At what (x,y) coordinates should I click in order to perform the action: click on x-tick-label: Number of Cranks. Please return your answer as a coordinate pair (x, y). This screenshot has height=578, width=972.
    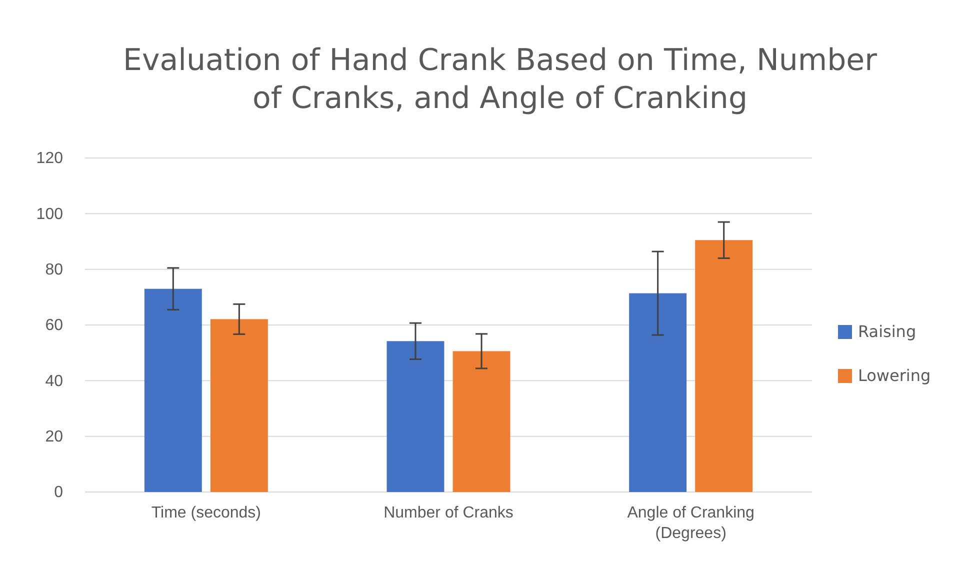
    Looking at the image, I should click on (449, 513).